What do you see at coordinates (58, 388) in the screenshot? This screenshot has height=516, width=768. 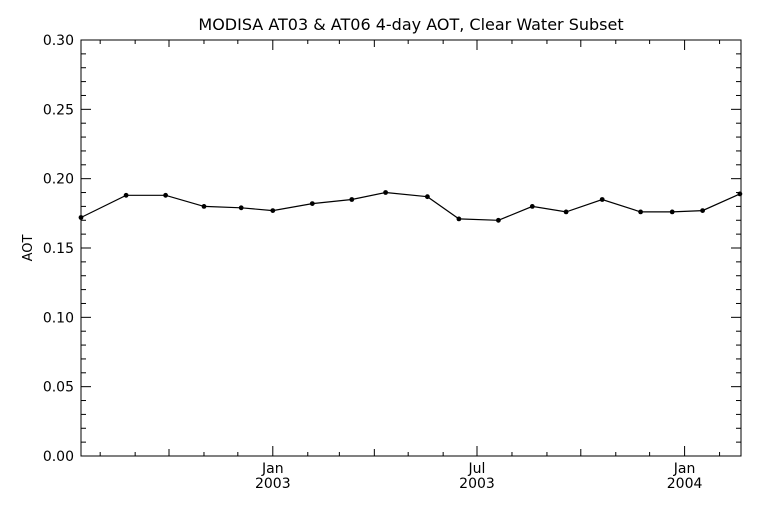 I see `y-tick-label: 0.05` at bounding box center [58, 388].